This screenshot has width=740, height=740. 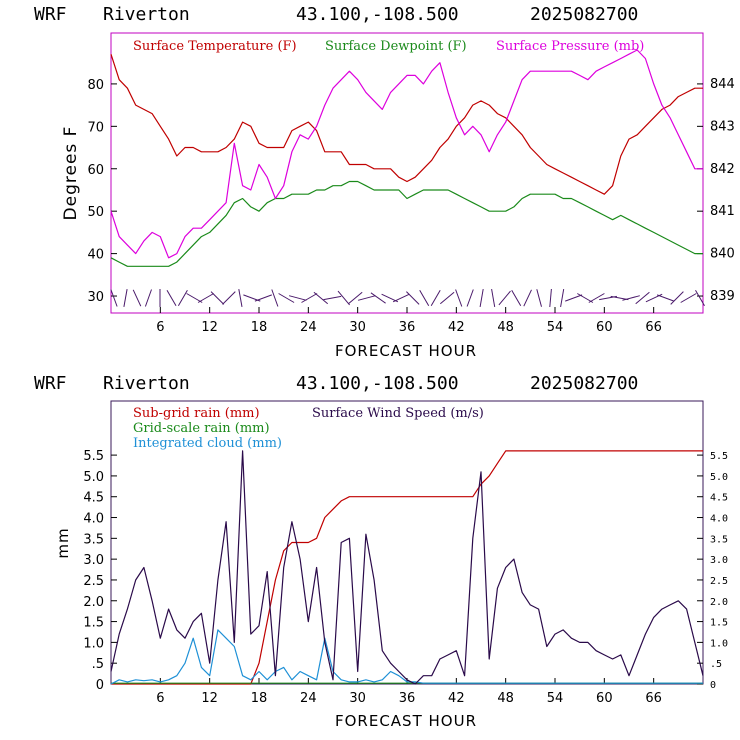 What do you see at coordinates (215, 46) in the screenshot?
I see `legend-surface-temperature: Surface Temperature (F)` at bounding box center [215, 46].